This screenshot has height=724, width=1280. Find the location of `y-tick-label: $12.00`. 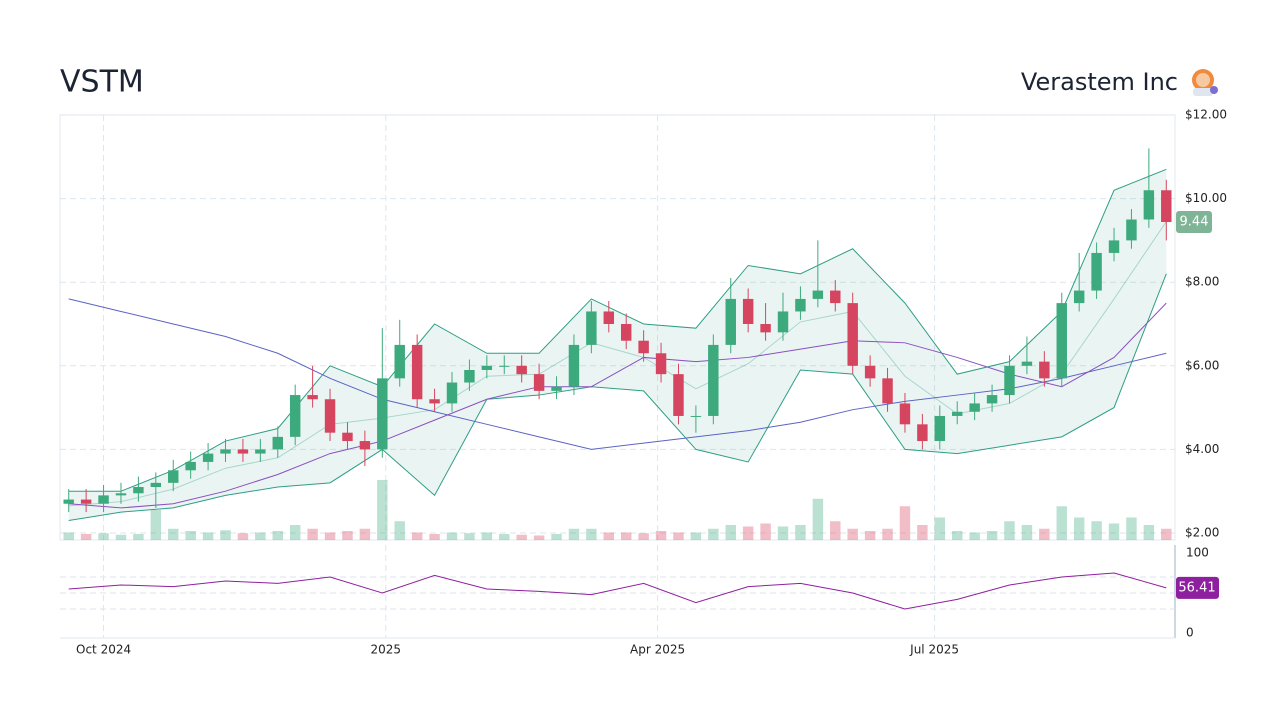

y-tick-label: $12.00 is located at coordinates (1206, 115).